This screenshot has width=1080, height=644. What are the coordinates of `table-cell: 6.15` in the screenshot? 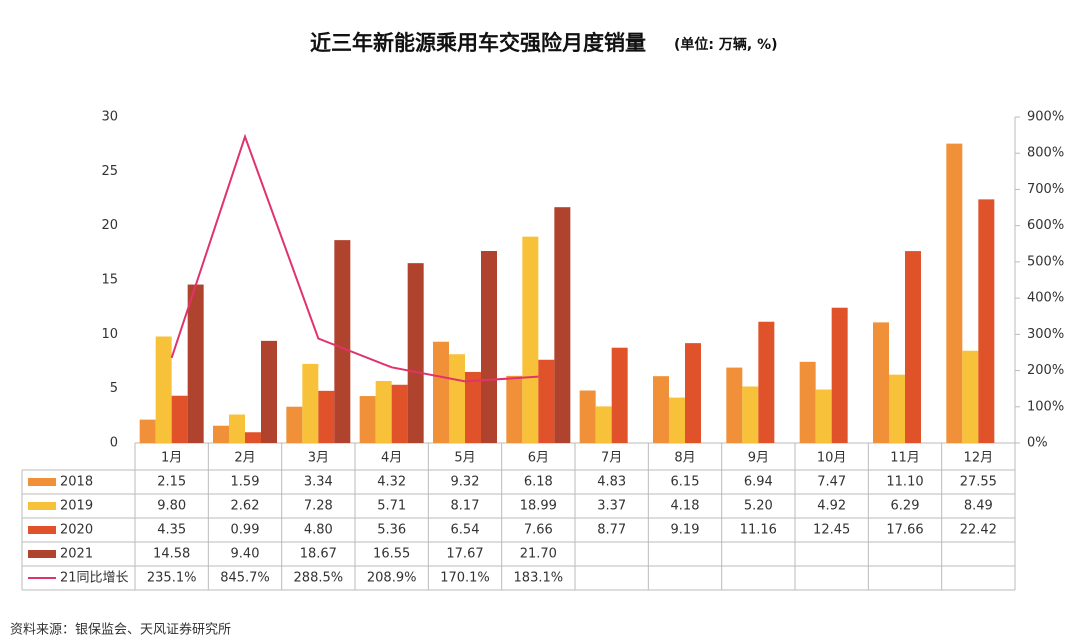 It's located at (685, 482).